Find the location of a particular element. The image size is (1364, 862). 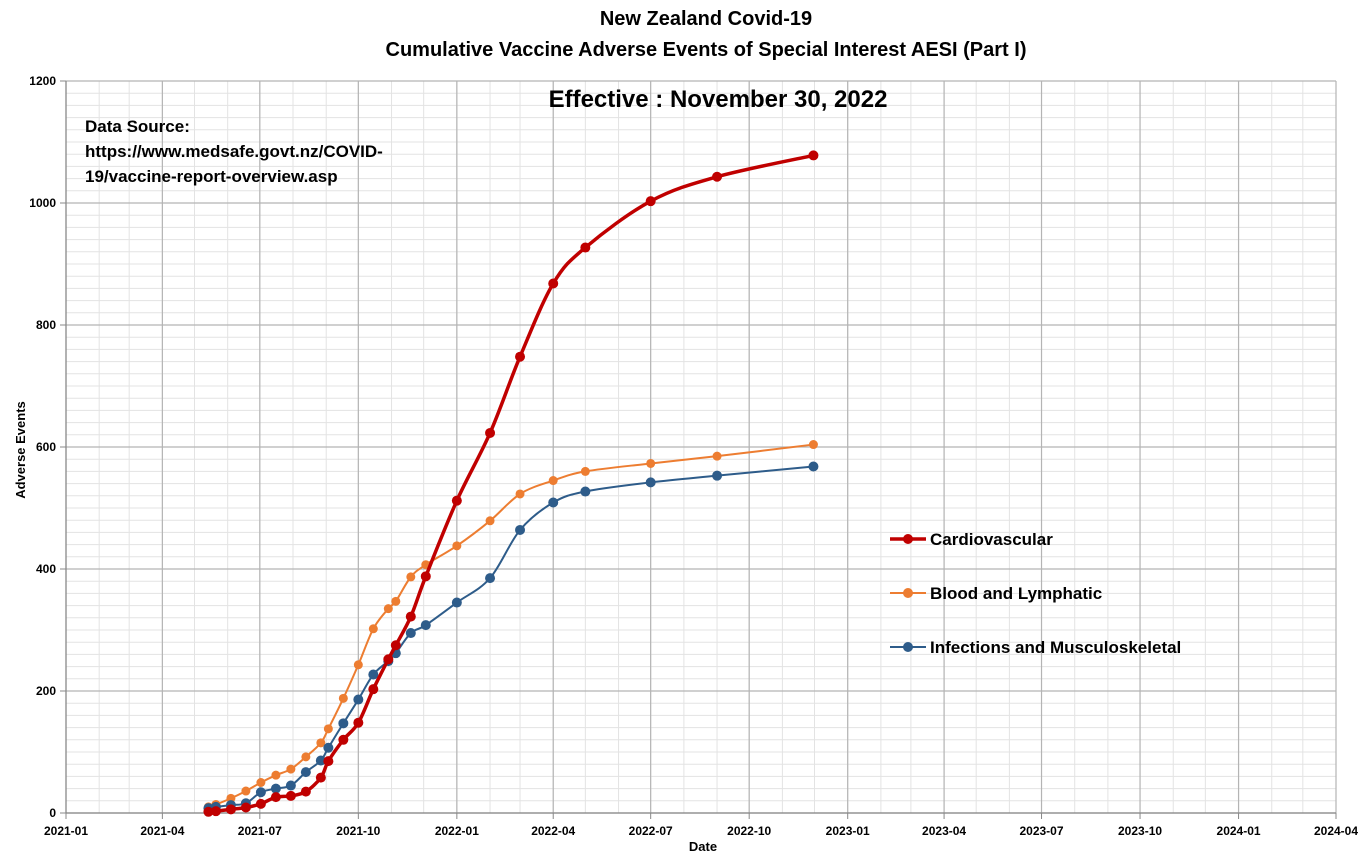

y-tick-label: 1000 is located at coordinates (42, 203).